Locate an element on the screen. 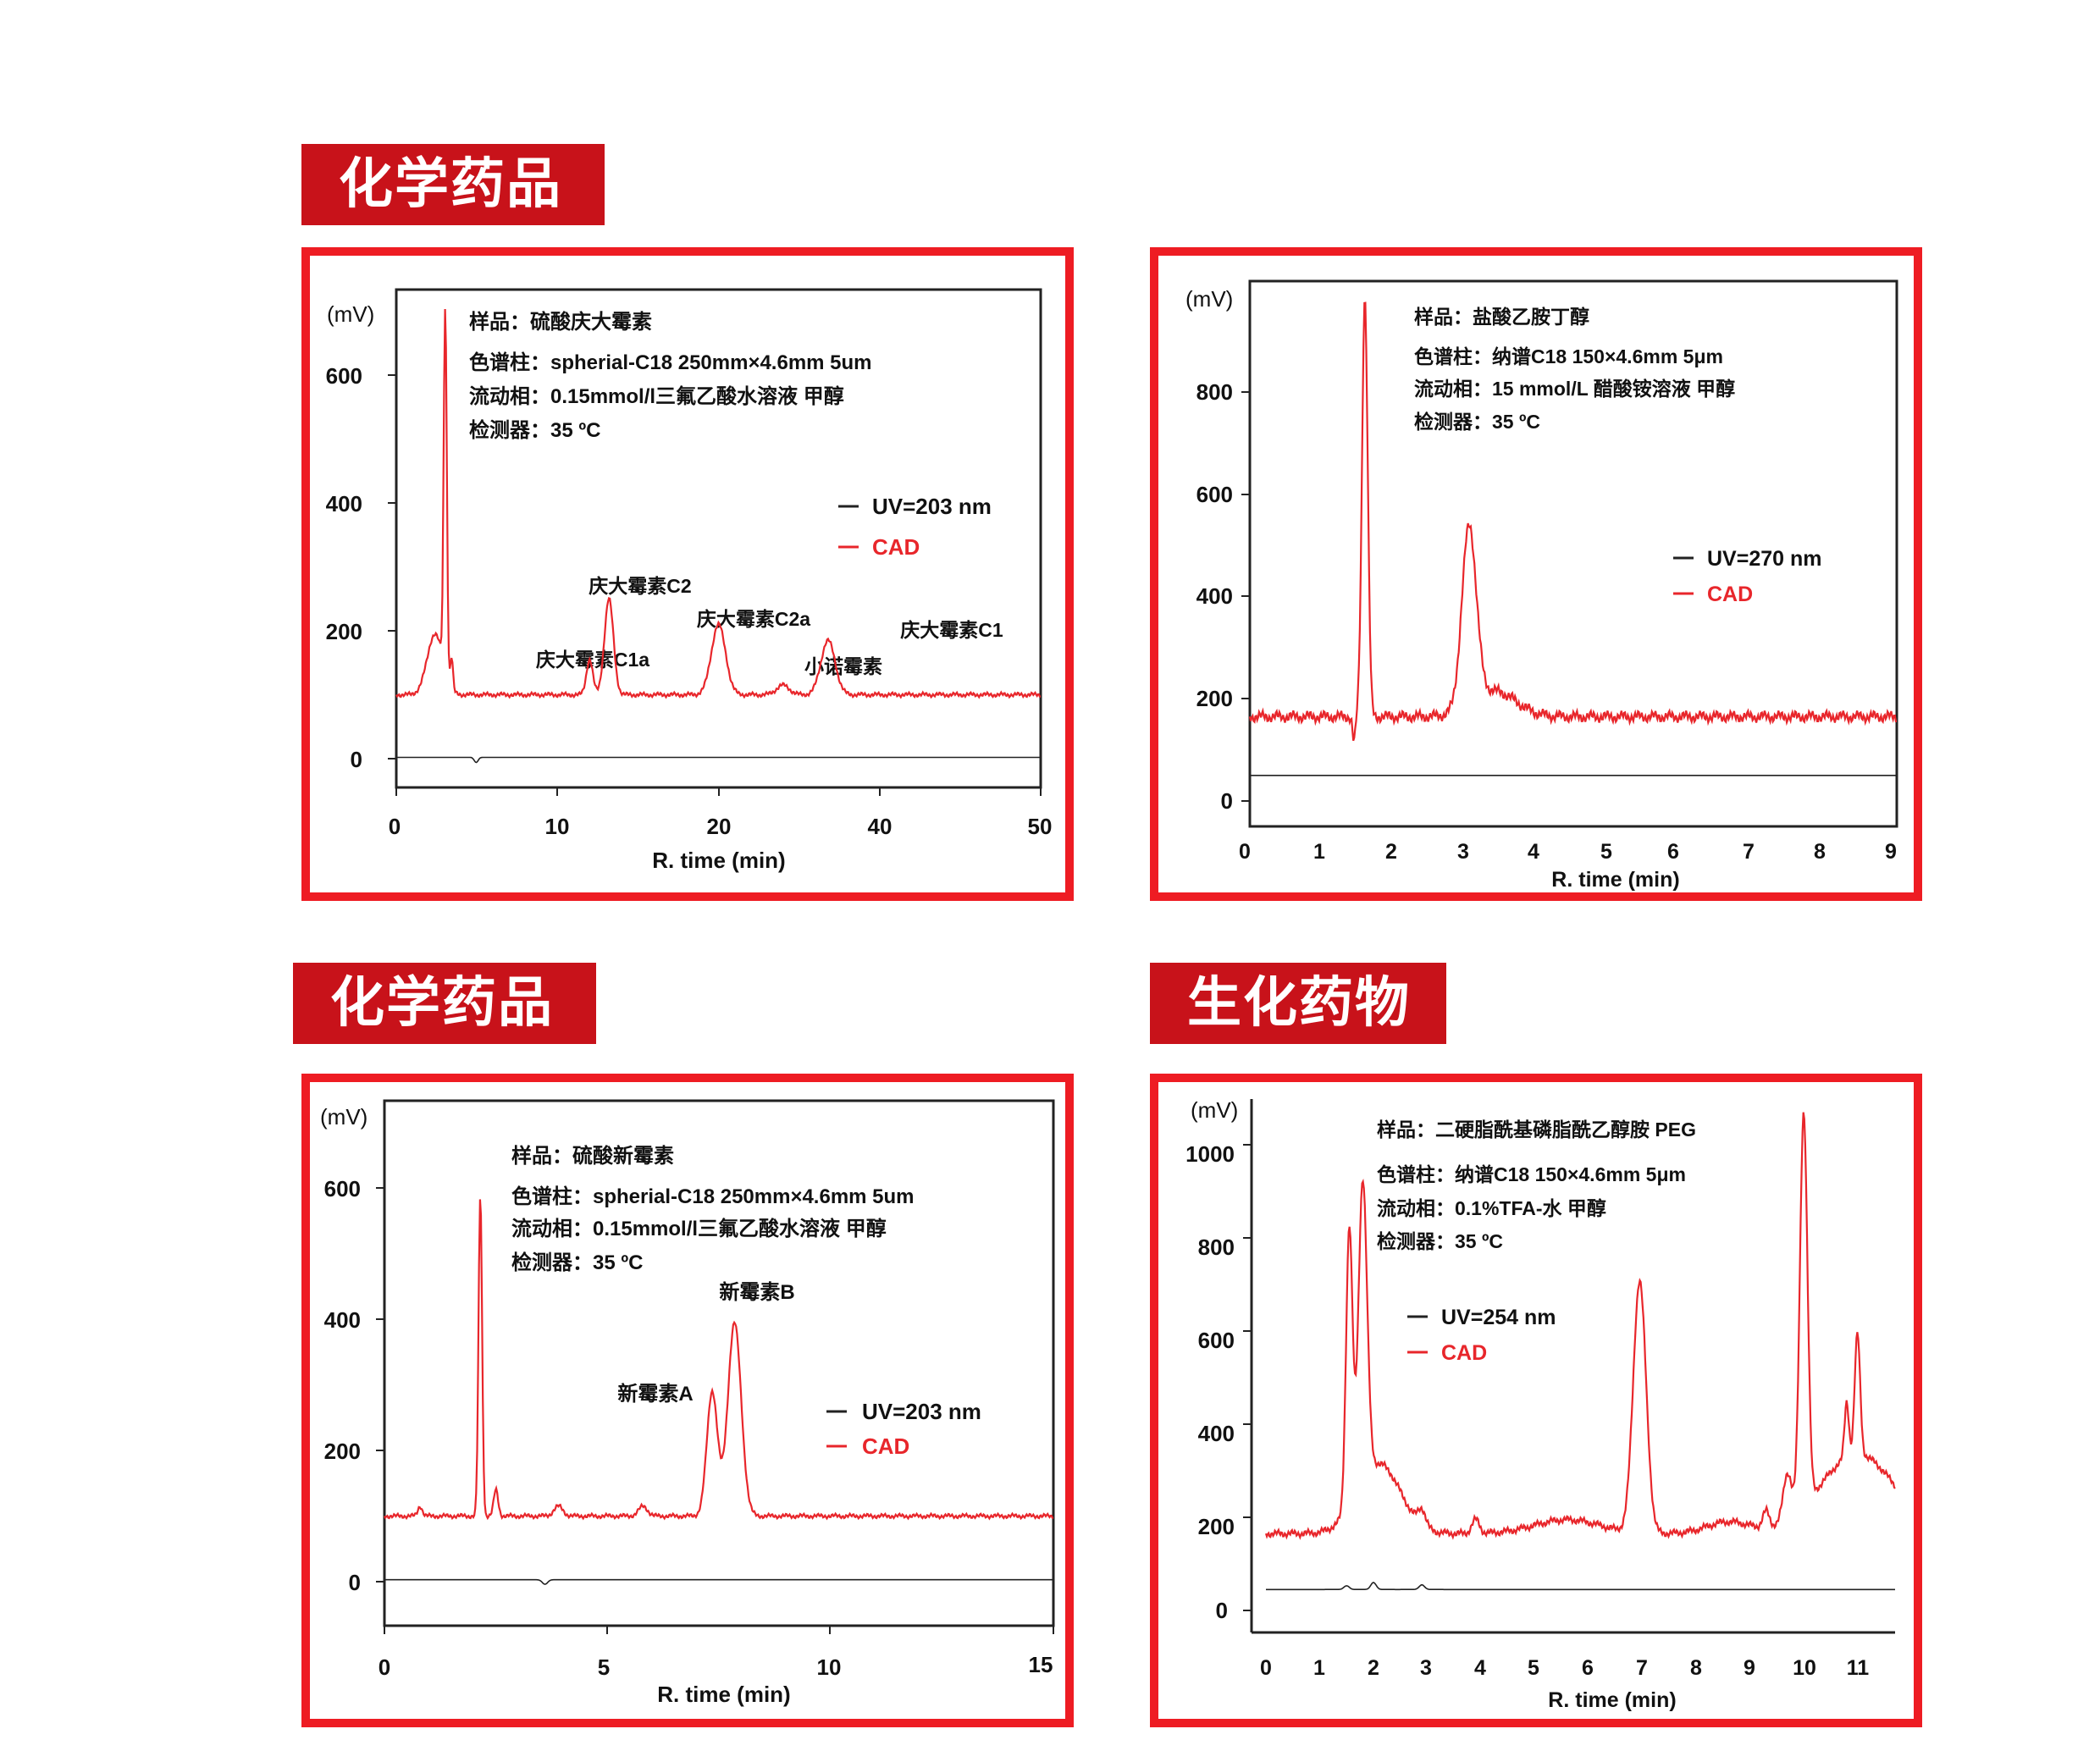  section-title-chemical-drugs-1: 化学药品 is located at coordinates (453, 184).